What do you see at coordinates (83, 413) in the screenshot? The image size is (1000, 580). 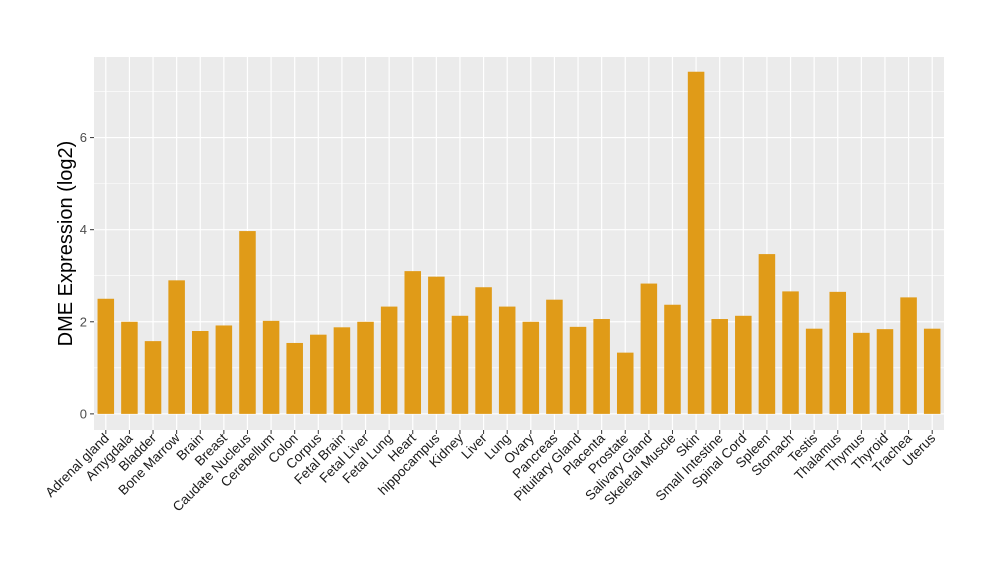 I see `y-tick-label: 0` at bounding box center [83, 413].